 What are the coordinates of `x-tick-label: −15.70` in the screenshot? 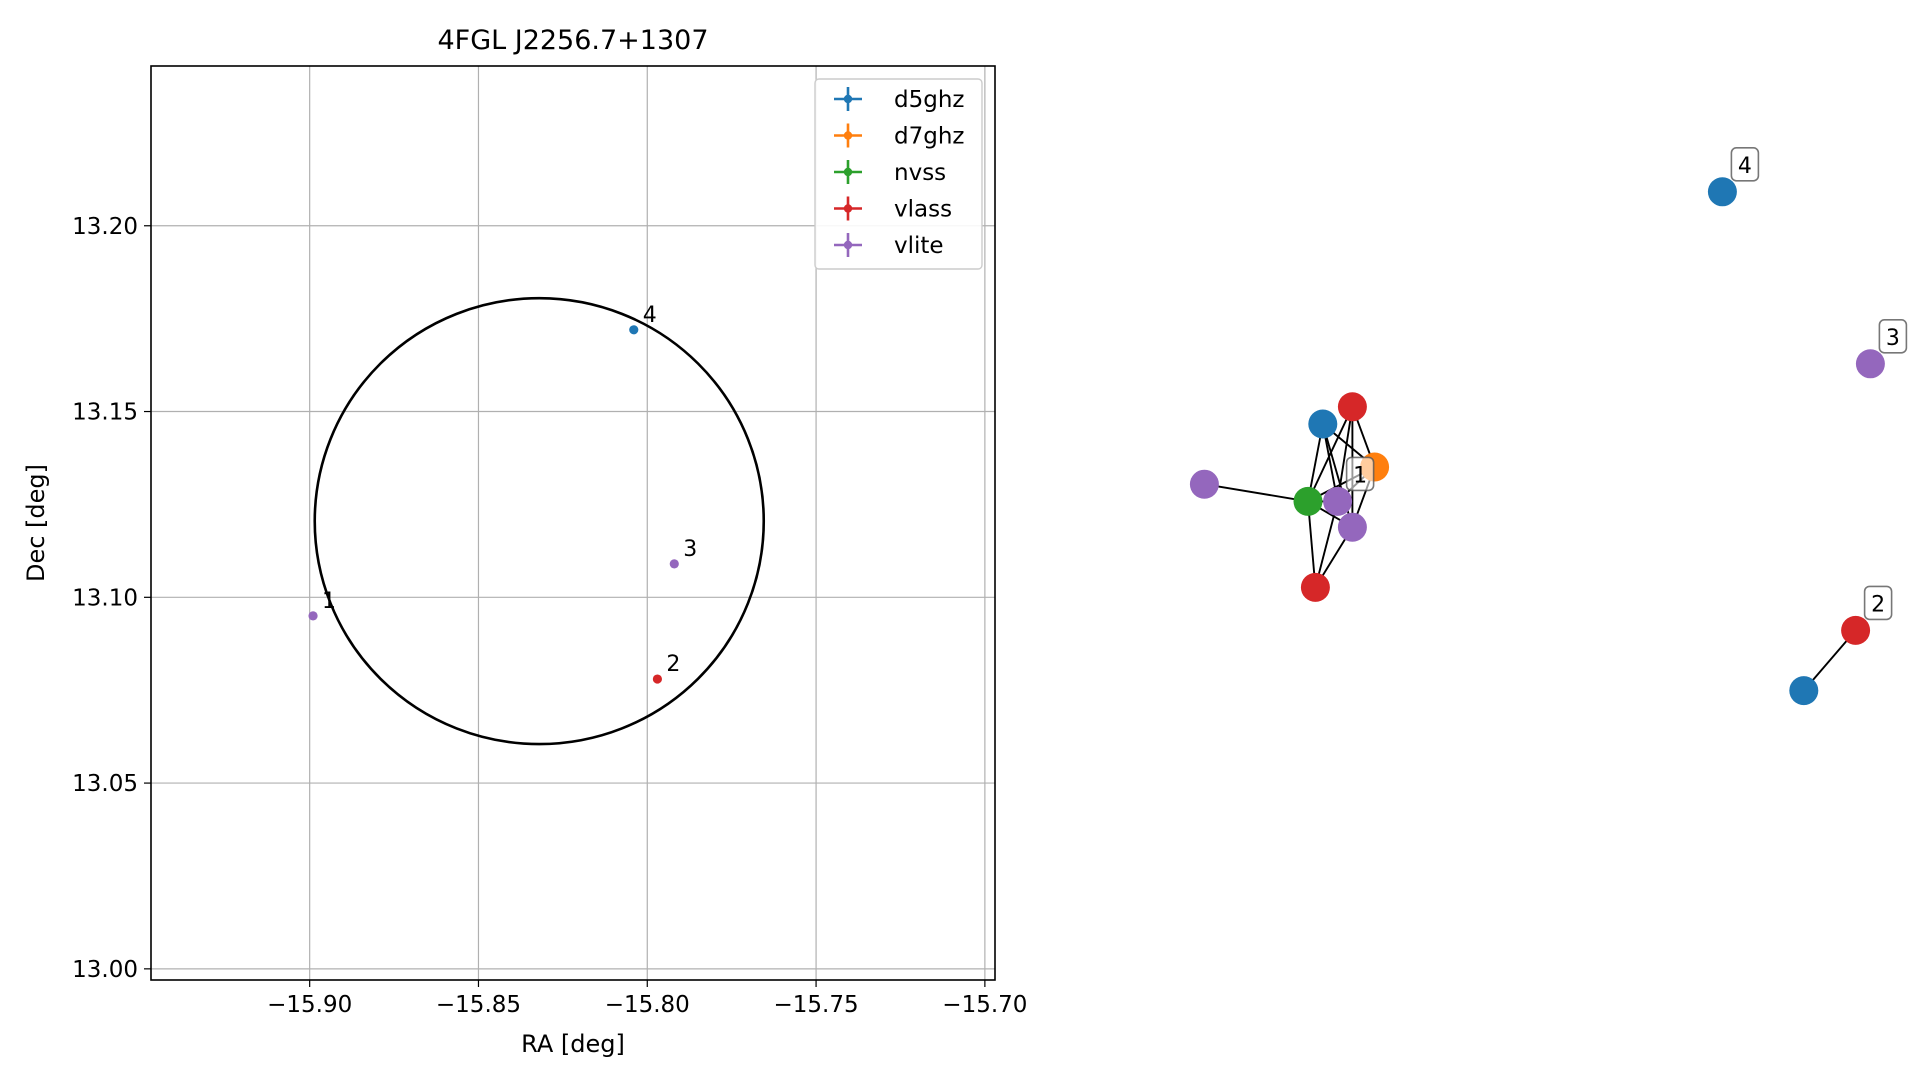 It's located at (984, 1005).